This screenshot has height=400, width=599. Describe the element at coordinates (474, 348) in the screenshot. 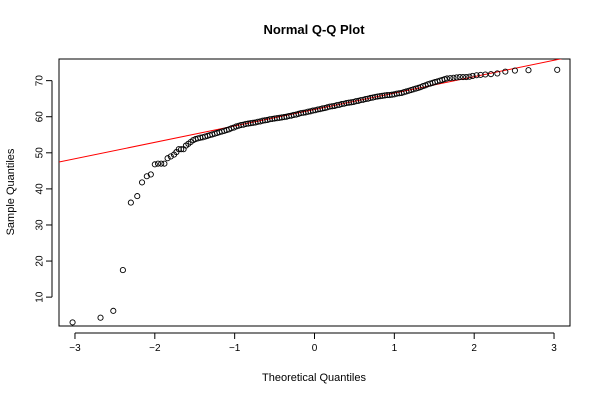

I see `x-tick-label: 2` at that location.